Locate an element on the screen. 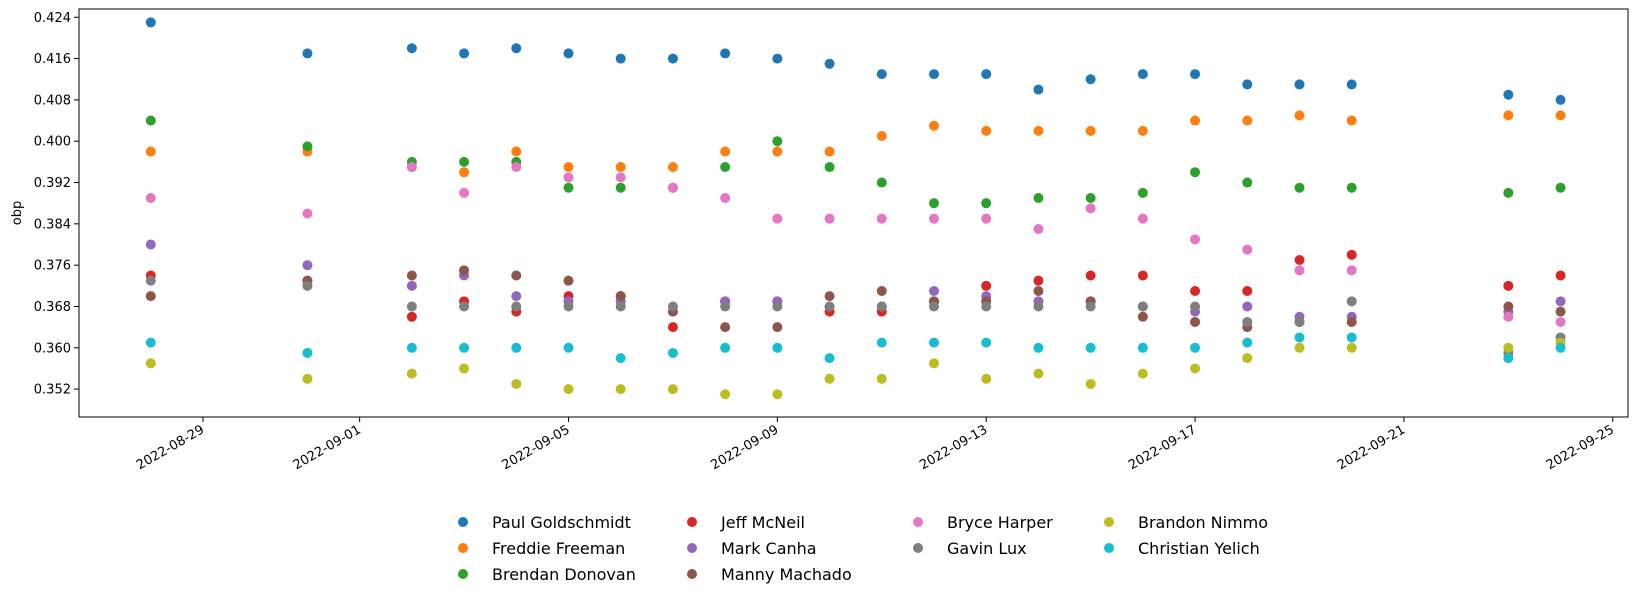 This screenshot has width=1638, height=601. legend-item: Paul Goldschmidt is located at coordinates (544, 522).